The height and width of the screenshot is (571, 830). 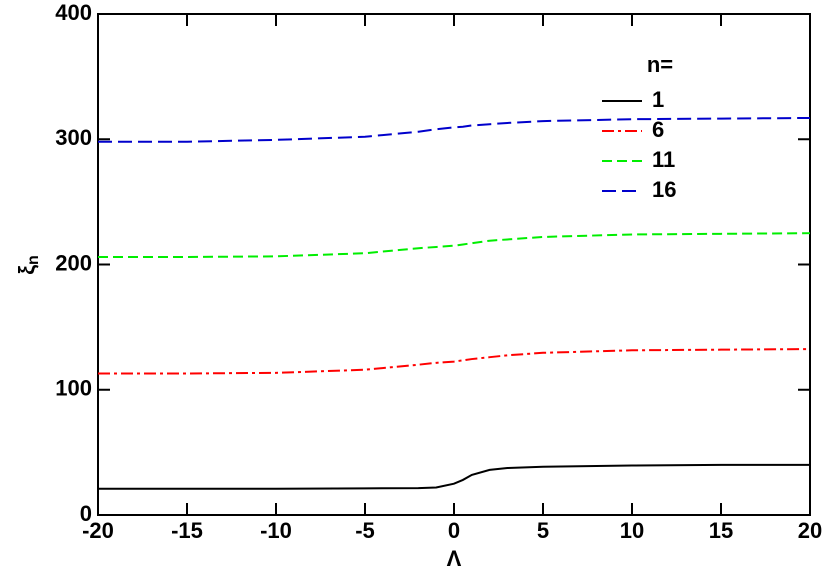 I want to click on y-tick-label: 400, so click(x=73, y=12).